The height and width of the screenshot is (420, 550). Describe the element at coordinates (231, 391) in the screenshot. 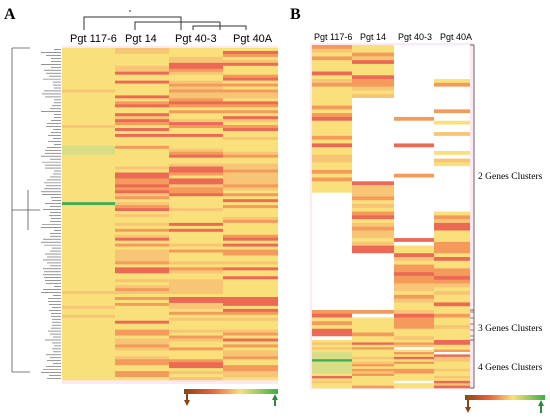

I see `legend-gradient-a` at that location.